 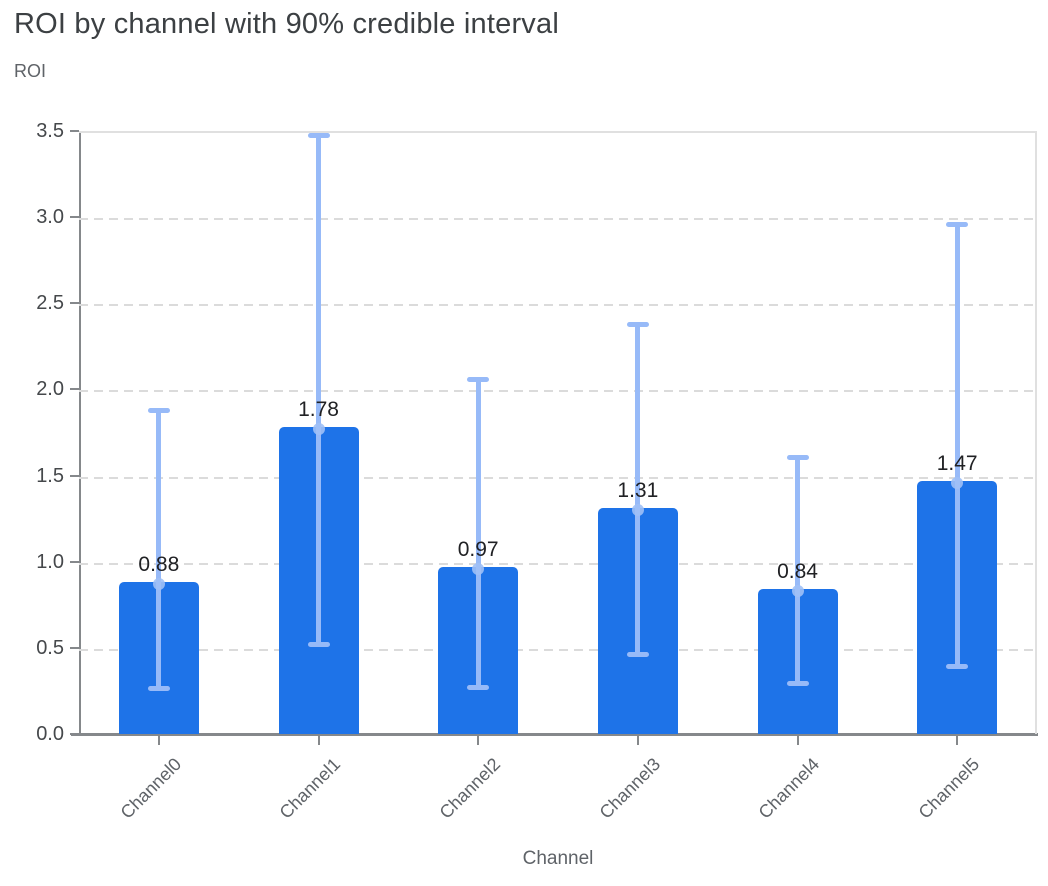 I want to click on y-axis-title: ROI, so click(x=30, y=71).